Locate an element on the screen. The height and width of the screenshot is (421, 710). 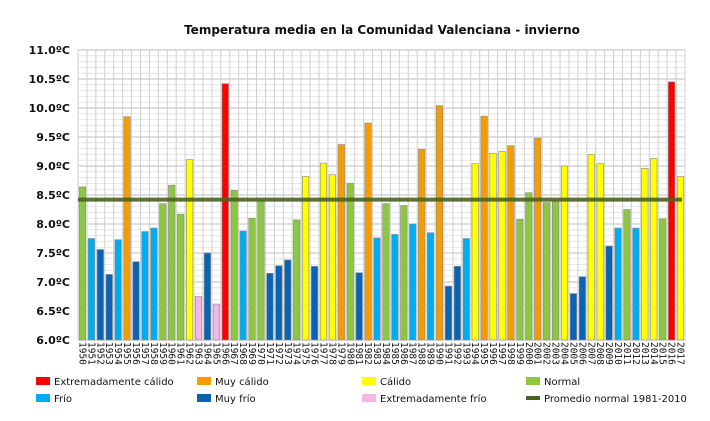
bar-1996 is located at coordinates (493, 246).